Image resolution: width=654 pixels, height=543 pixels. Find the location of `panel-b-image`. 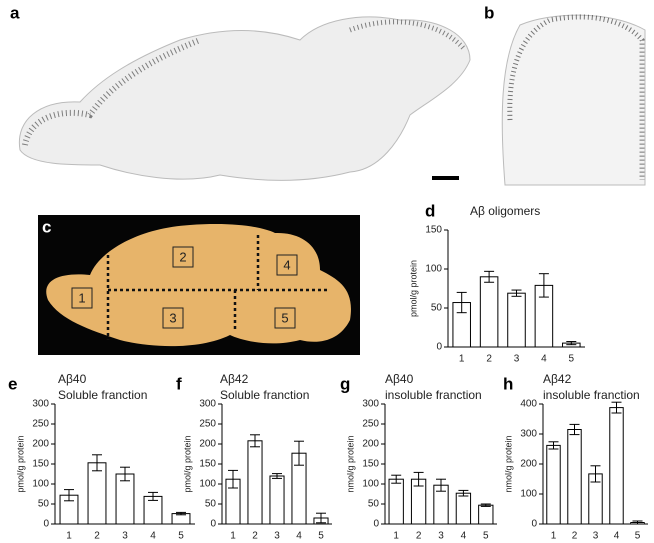

panel-b-image is located at coordinates (573, 100).